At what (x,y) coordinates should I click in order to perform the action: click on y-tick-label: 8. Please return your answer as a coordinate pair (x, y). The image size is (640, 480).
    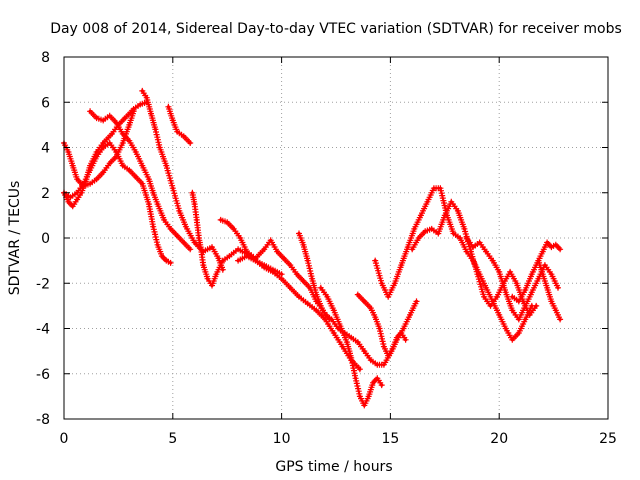
    Looking at the image, I should click on (45, 58).